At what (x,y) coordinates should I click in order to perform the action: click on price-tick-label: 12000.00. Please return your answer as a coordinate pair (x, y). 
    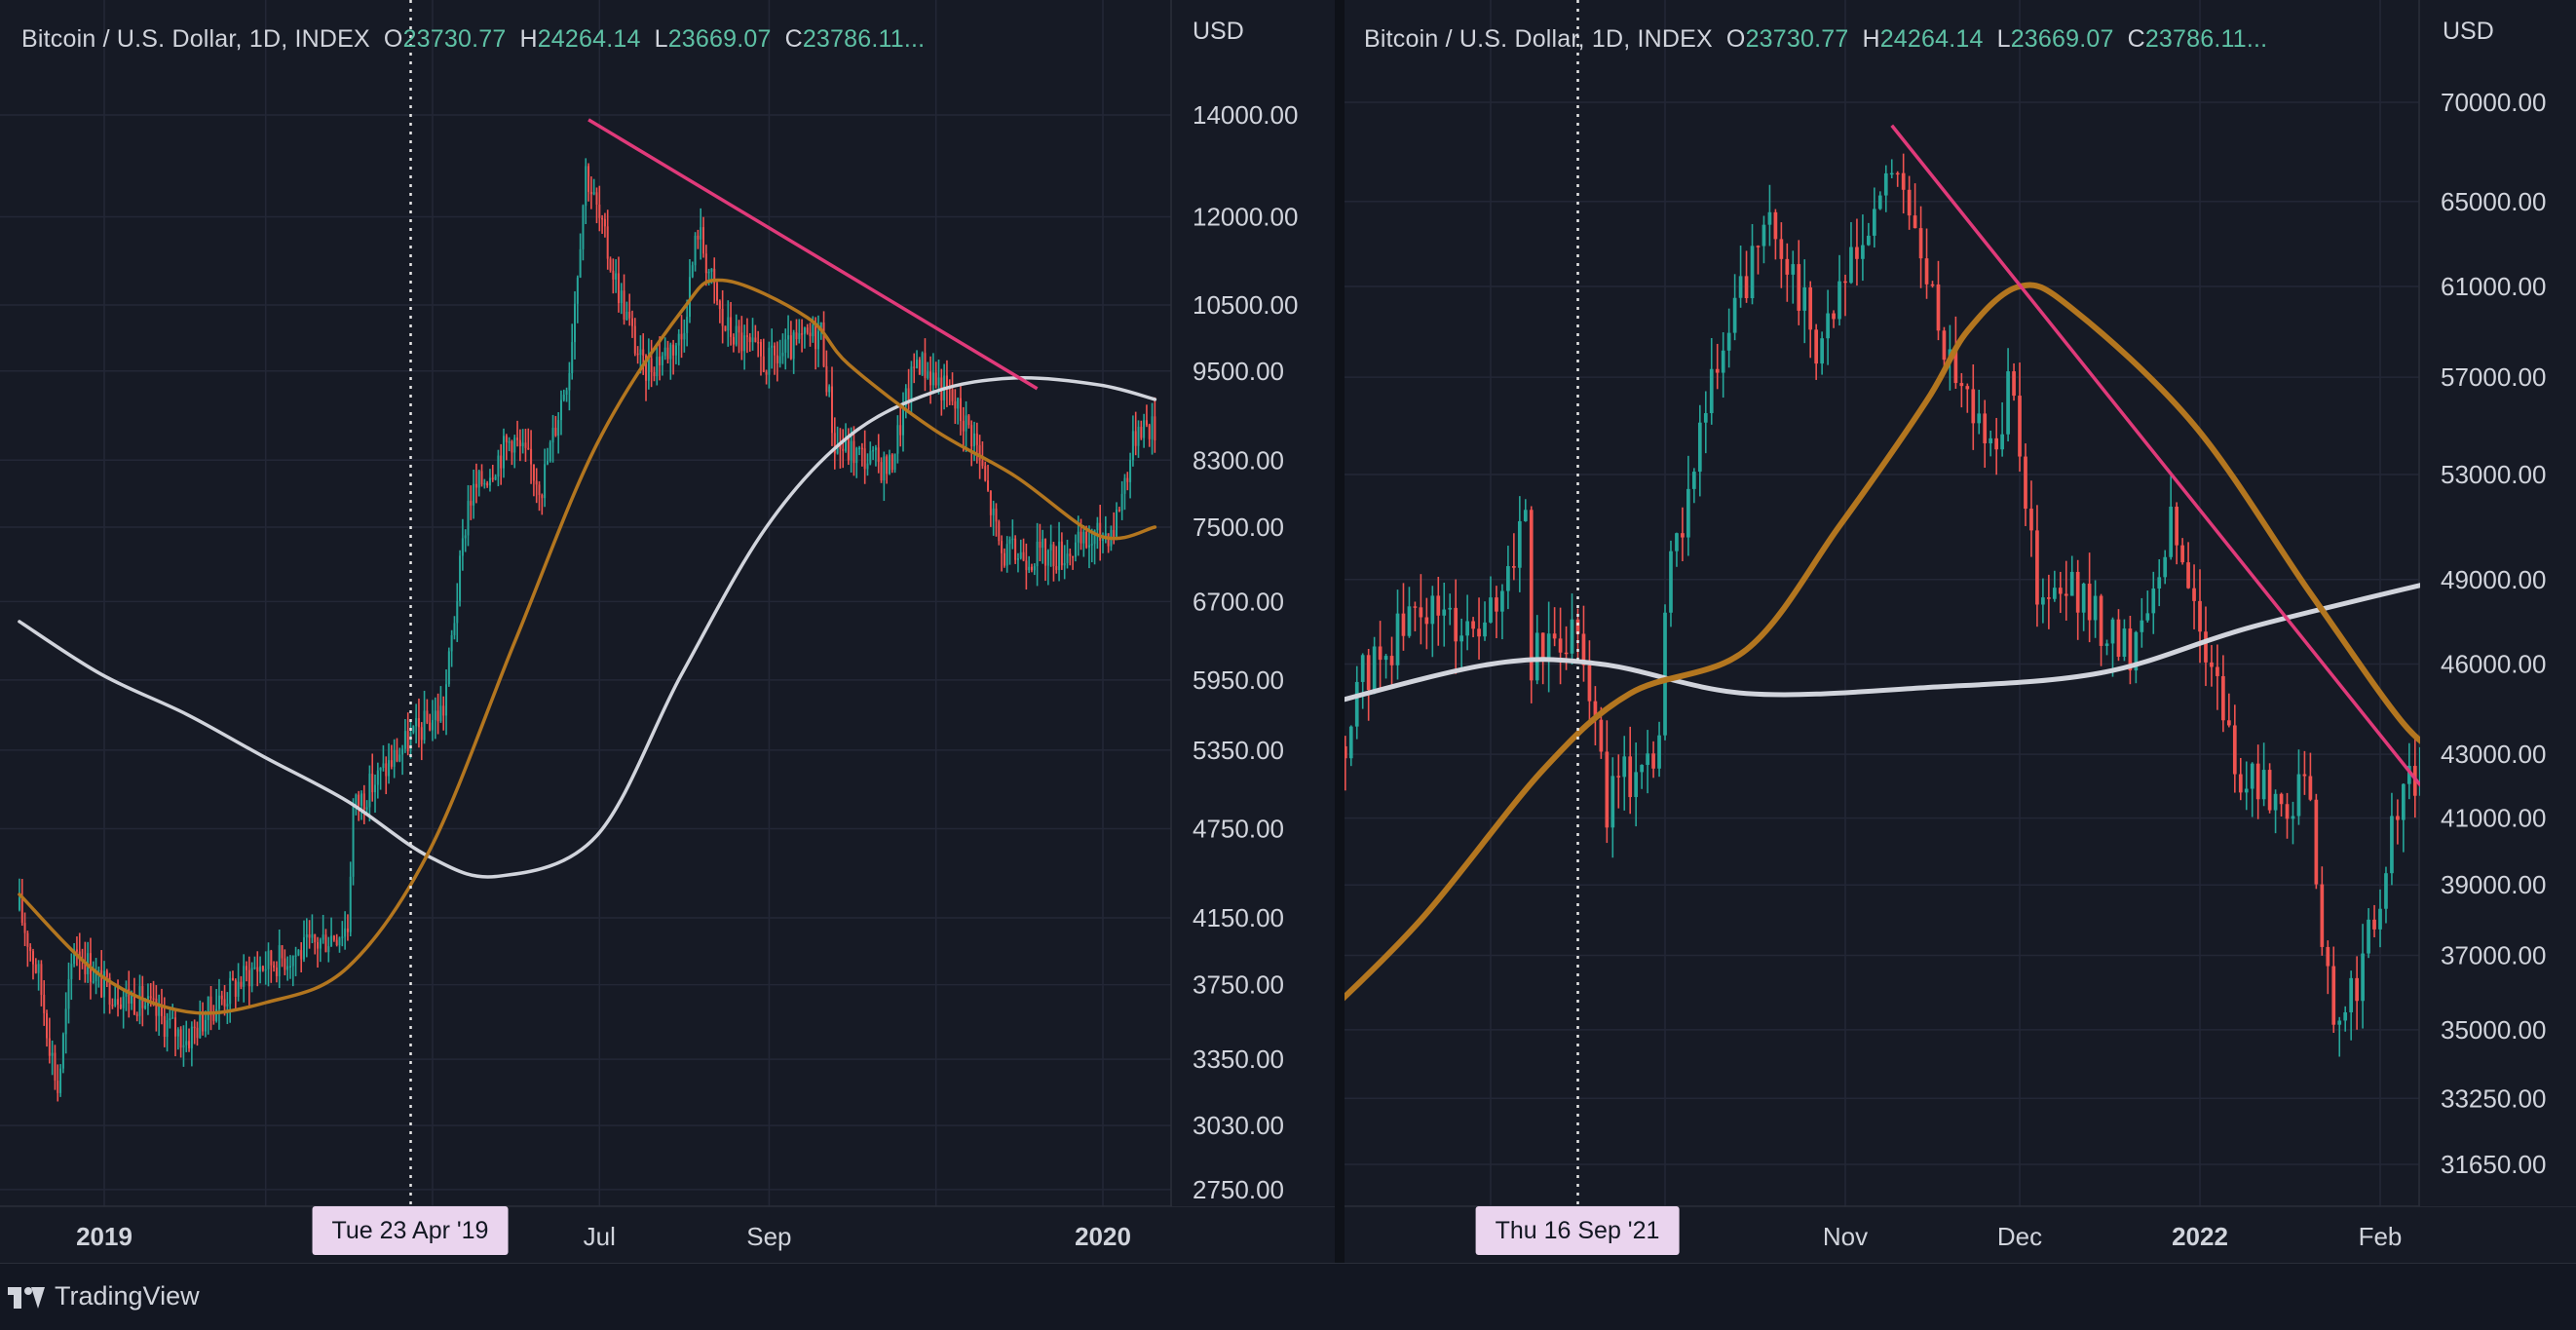
    Looking at the image, I should click on (1245, 217).